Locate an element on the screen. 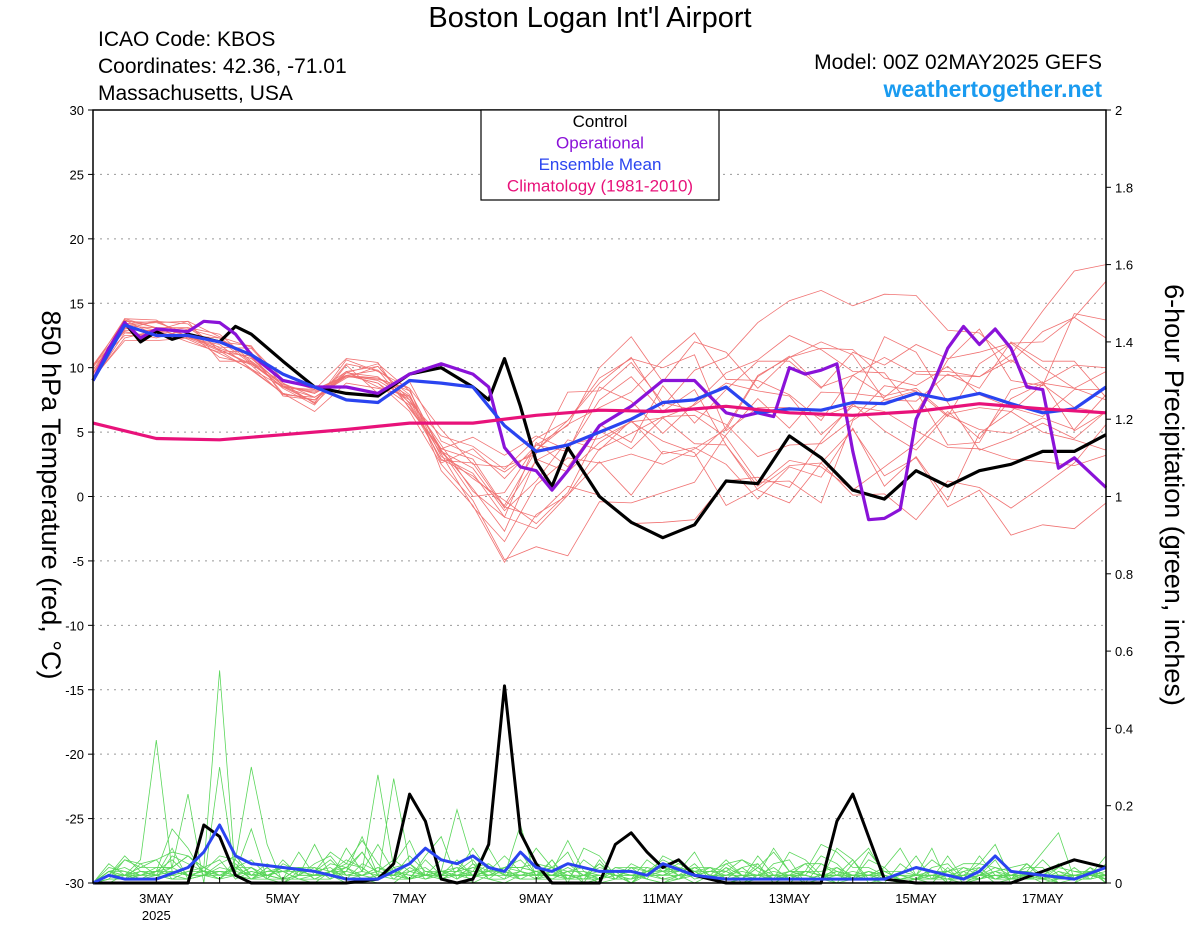 This screenshot has height=927, width=1200. y-tick-label: 0 is located at coordinates (80, 497).